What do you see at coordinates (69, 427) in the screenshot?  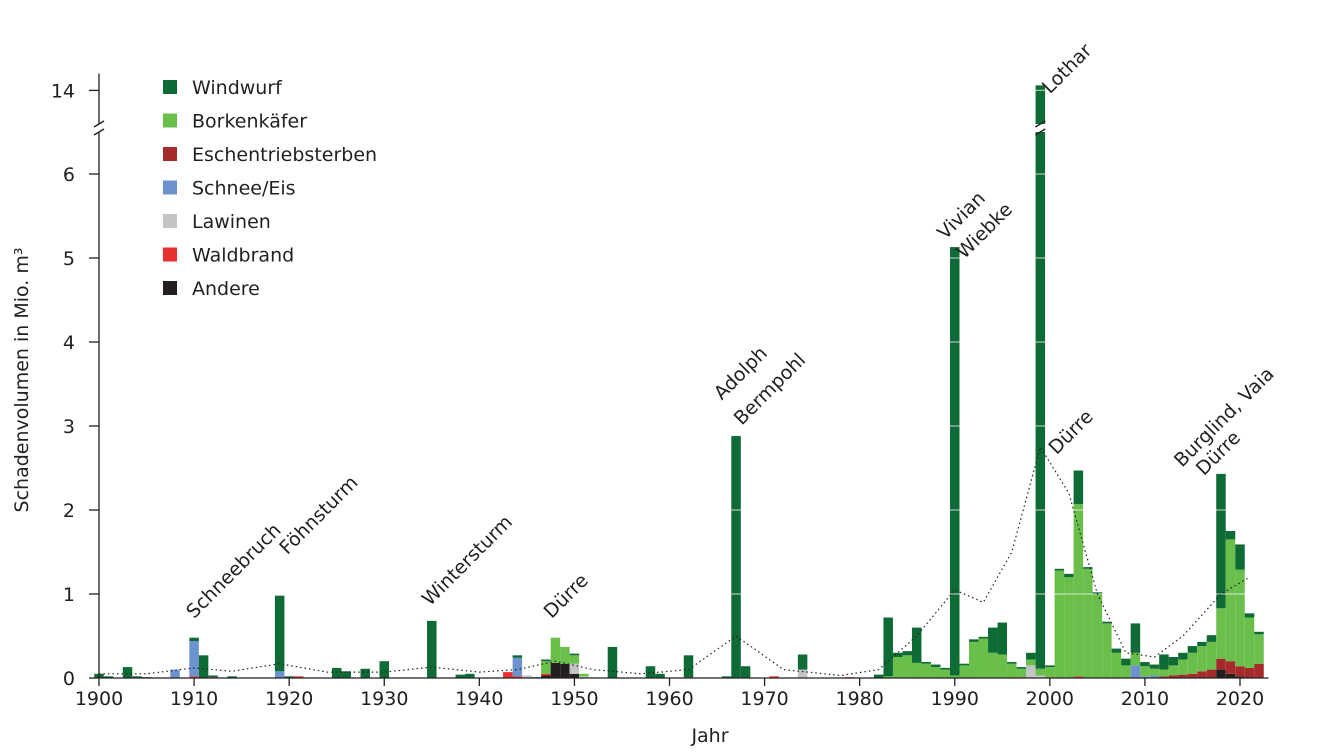 I see `y-tick-label: 3` at bounding box center [69, 427].